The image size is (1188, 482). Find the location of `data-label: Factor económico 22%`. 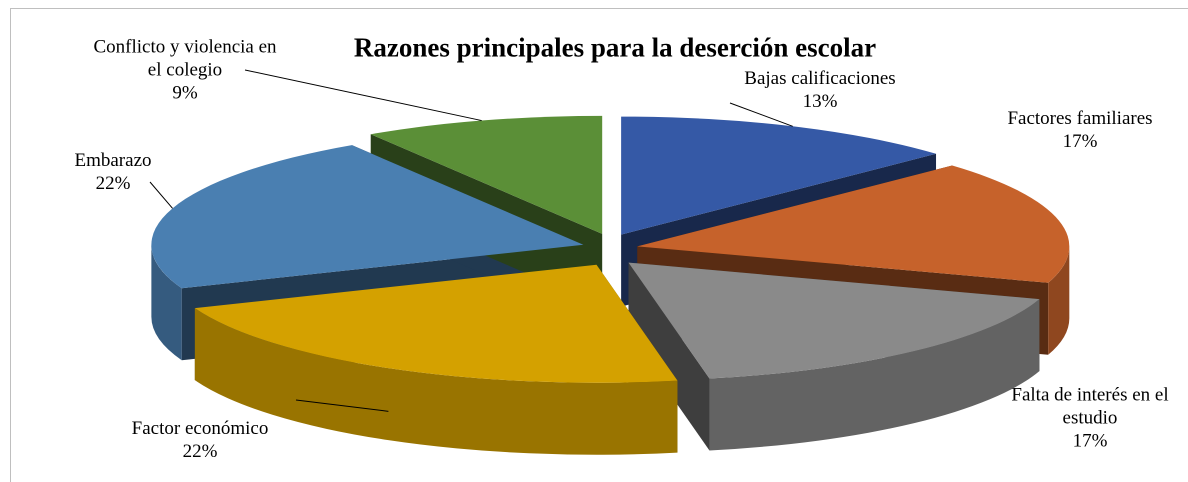

data-label: Factor económico 22% is located at coordinates (200, 440).